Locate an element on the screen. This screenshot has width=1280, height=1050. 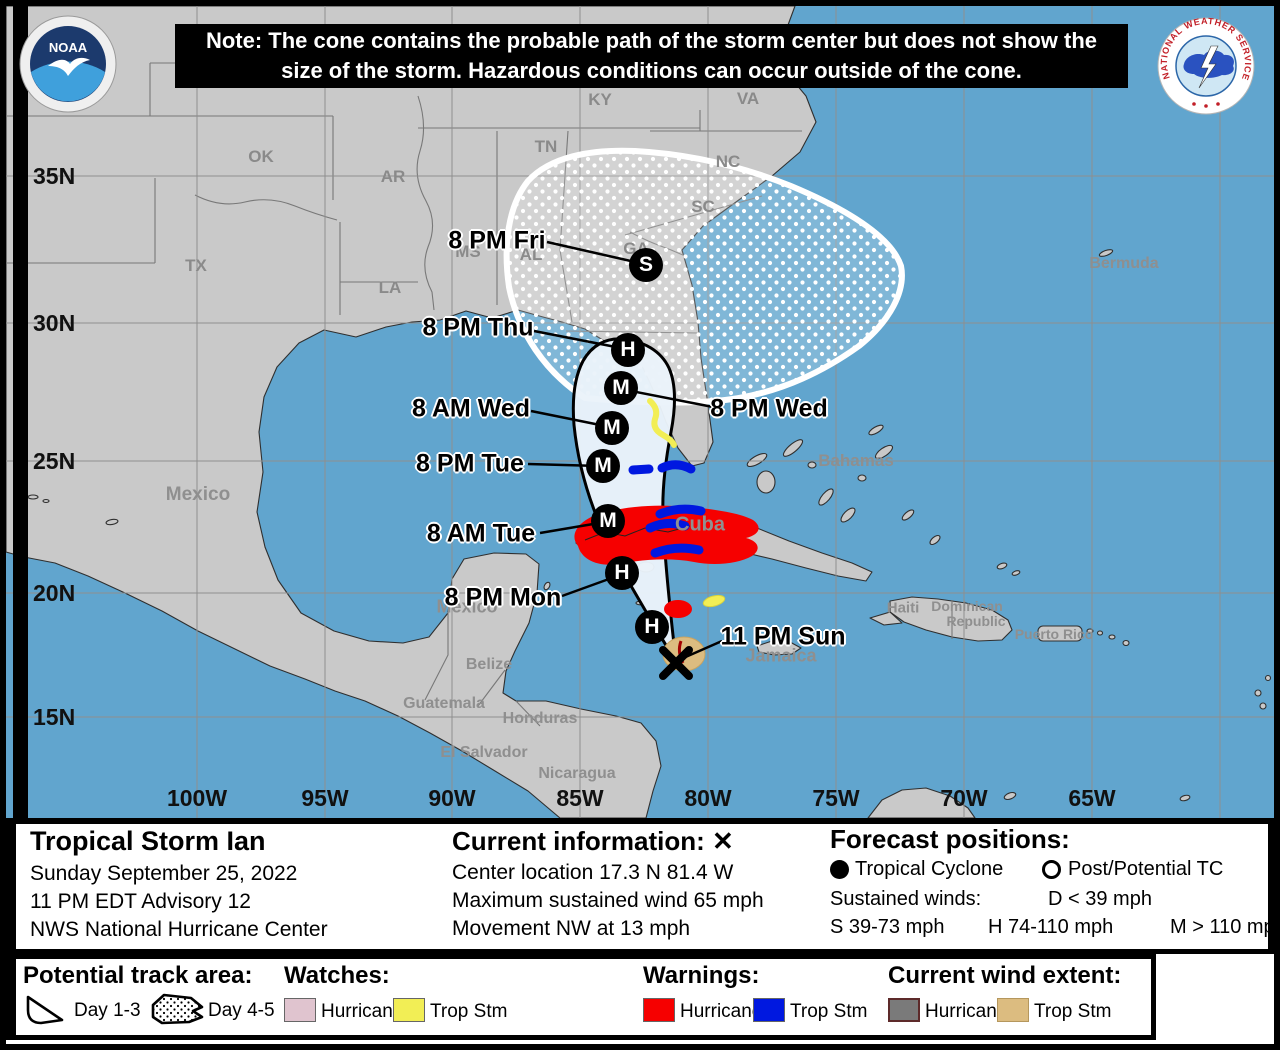
state-label-va: VA is located at coordinates (748, 98).